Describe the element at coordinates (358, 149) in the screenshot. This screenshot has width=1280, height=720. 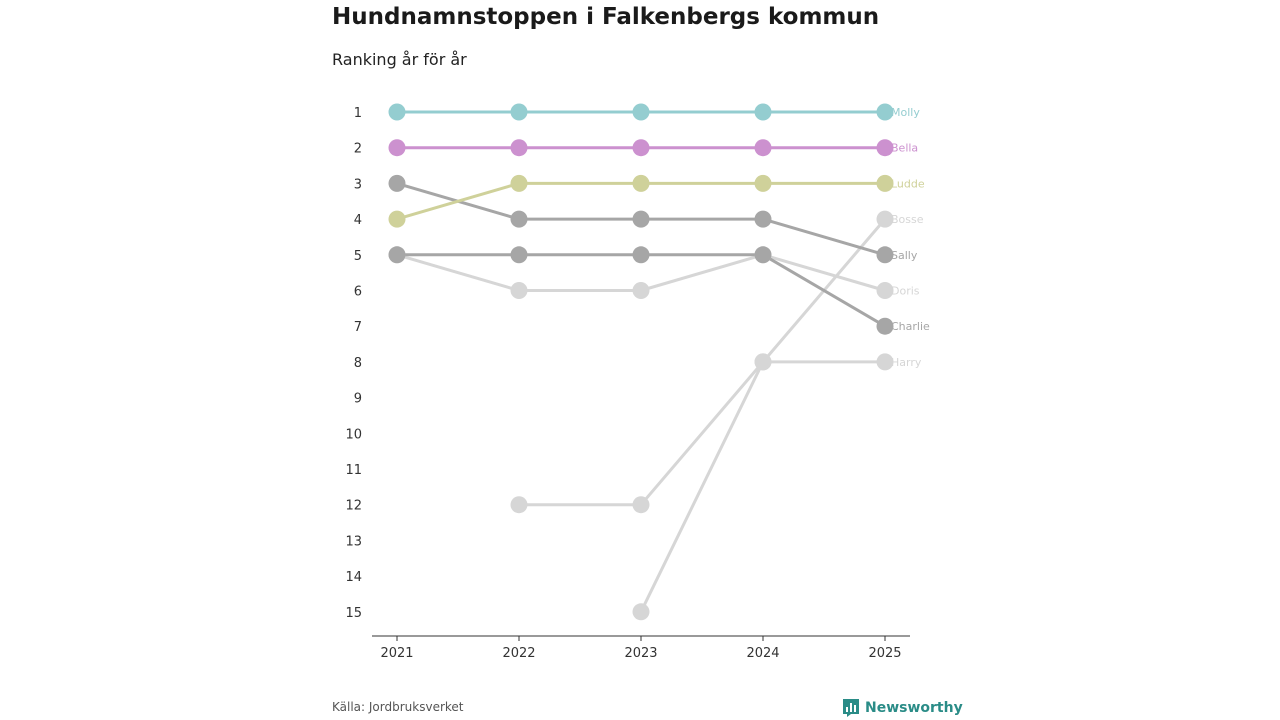
I see `y-tick-label: 2` at that location.